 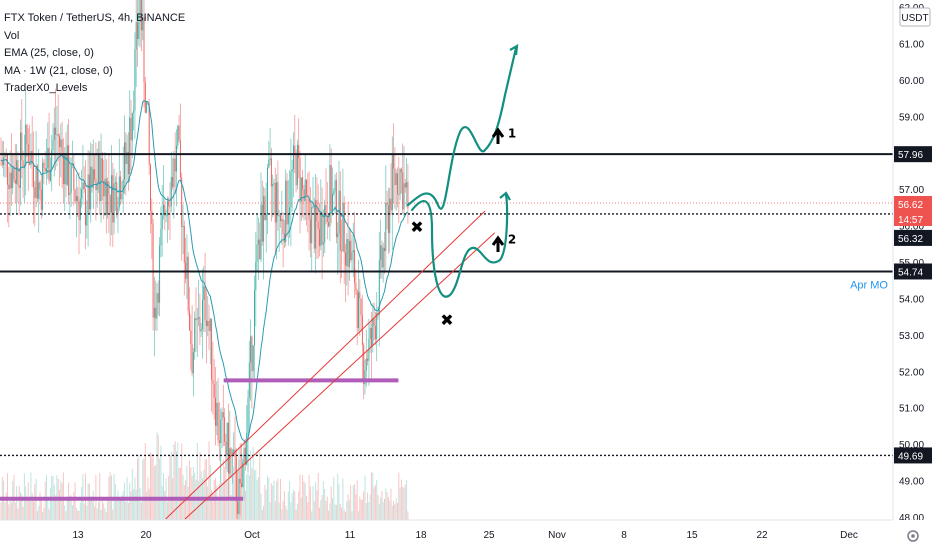 I want to click on symbol-title: FTX Token / TetherUS, 4h, BINANCE, so click(x=95, y=18).